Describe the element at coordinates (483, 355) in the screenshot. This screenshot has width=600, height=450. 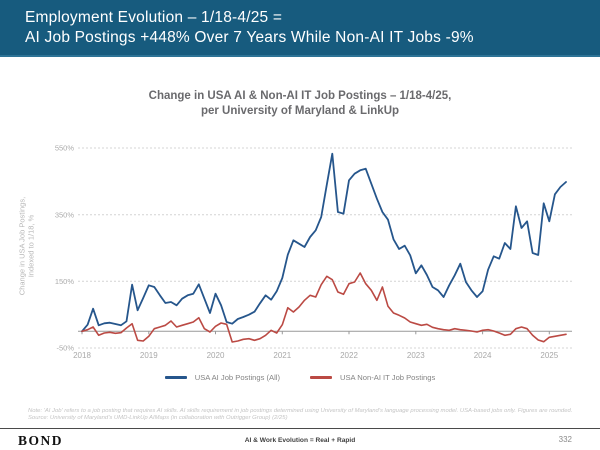
I see `x-tick-label: 2024` at that location.